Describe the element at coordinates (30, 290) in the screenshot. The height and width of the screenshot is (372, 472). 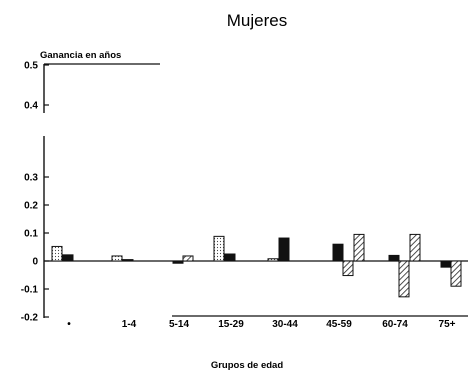
I see `y-tick-label: -0.1` at that location.